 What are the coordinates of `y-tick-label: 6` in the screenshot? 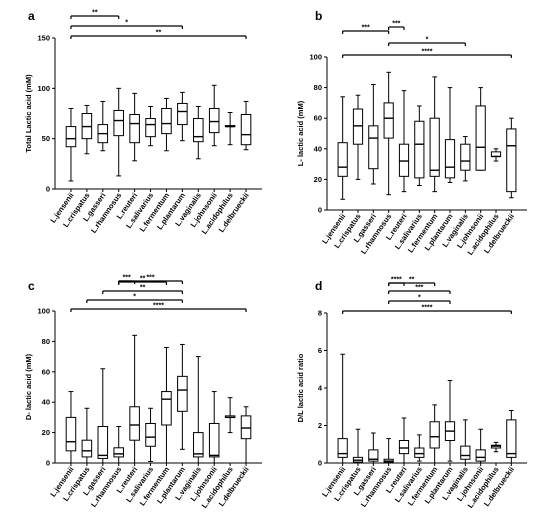 It's located at (320, 350).